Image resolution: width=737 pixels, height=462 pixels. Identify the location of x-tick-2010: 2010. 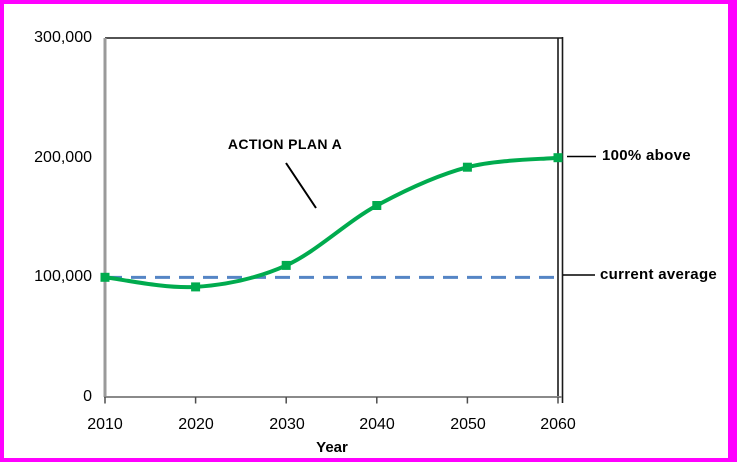
(105, 424).